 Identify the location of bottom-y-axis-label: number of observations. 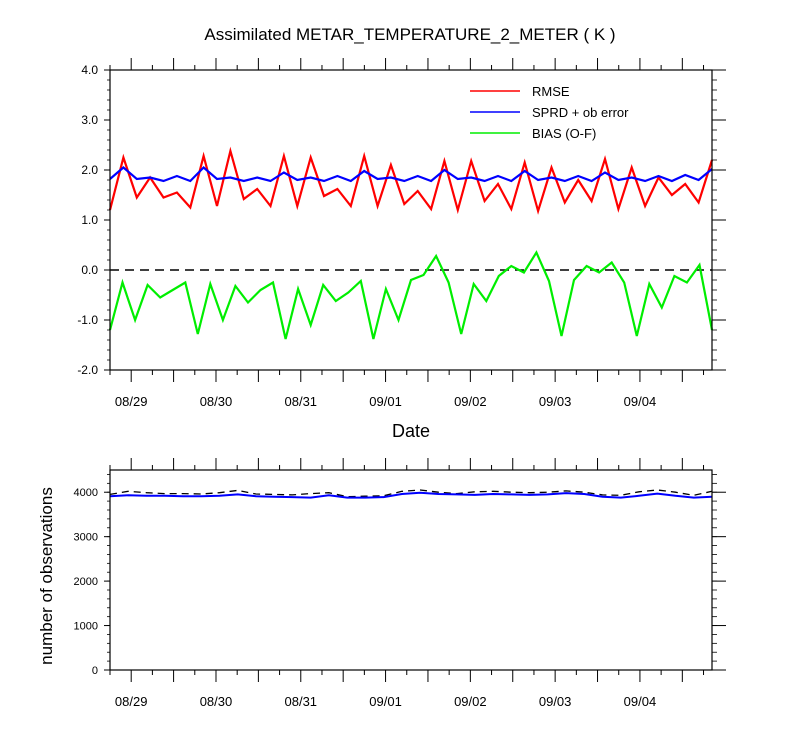
(46, 576).